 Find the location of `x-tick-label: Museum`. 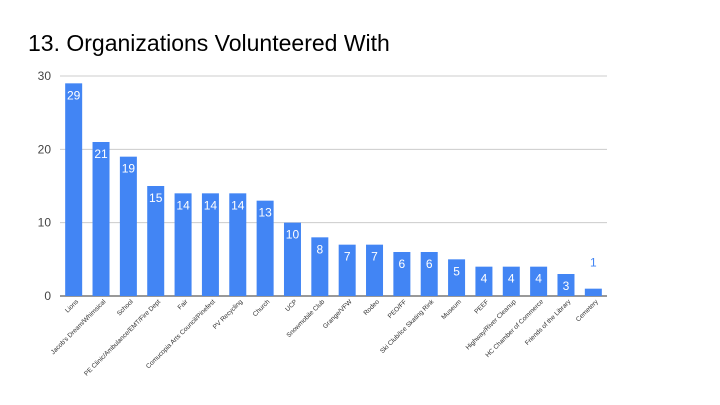

x-tick-label: Museum is located at coordinates (451, 309).